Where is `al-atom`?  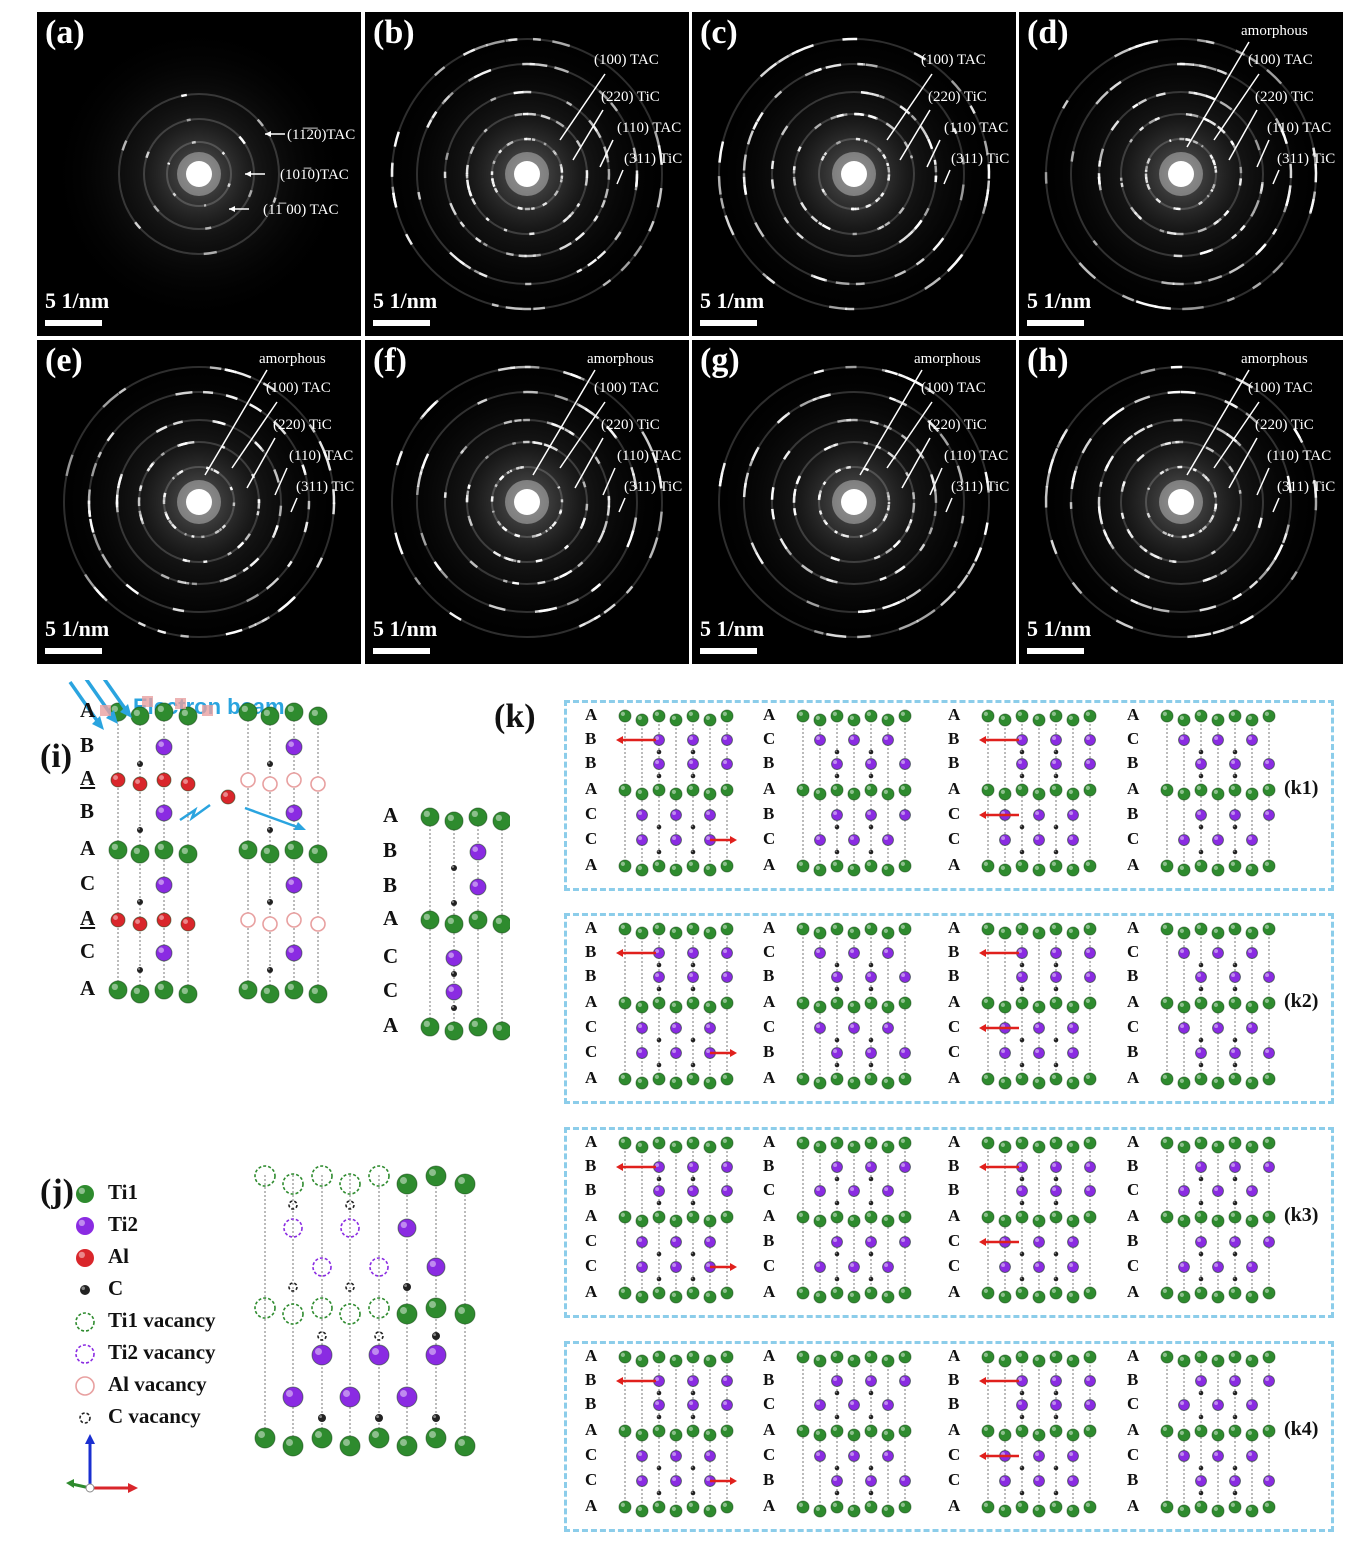 al-atom is located at coordinates (140, 784).